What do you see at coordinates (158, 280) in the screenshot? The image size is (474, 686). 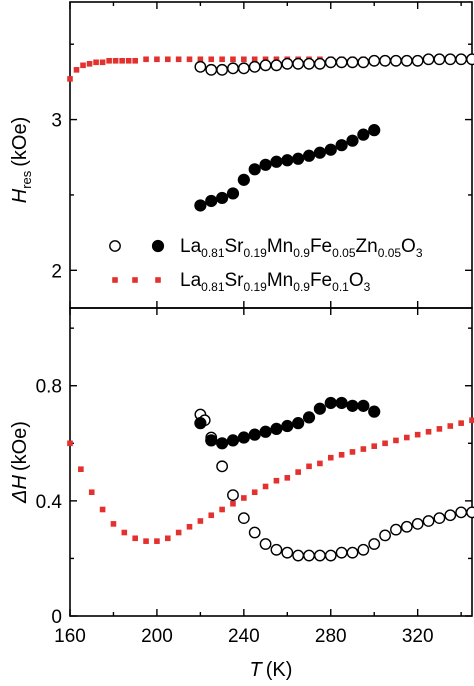 I see `legend-square-marker` at bounding box center [158, 280].